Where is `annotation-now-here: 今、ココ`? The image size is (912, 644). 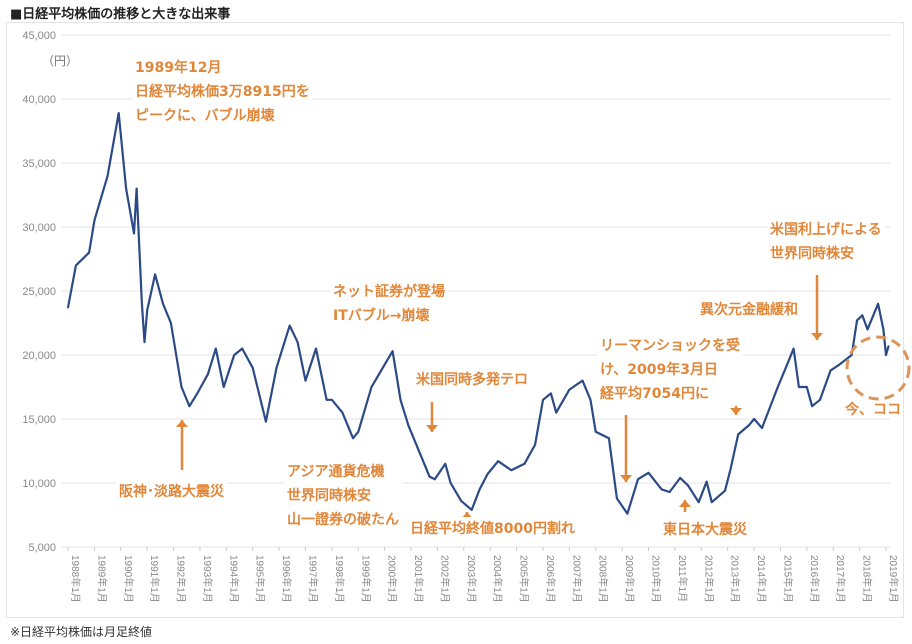 annotation-now-here: 今、ココ is located at coordinates (873, 410).